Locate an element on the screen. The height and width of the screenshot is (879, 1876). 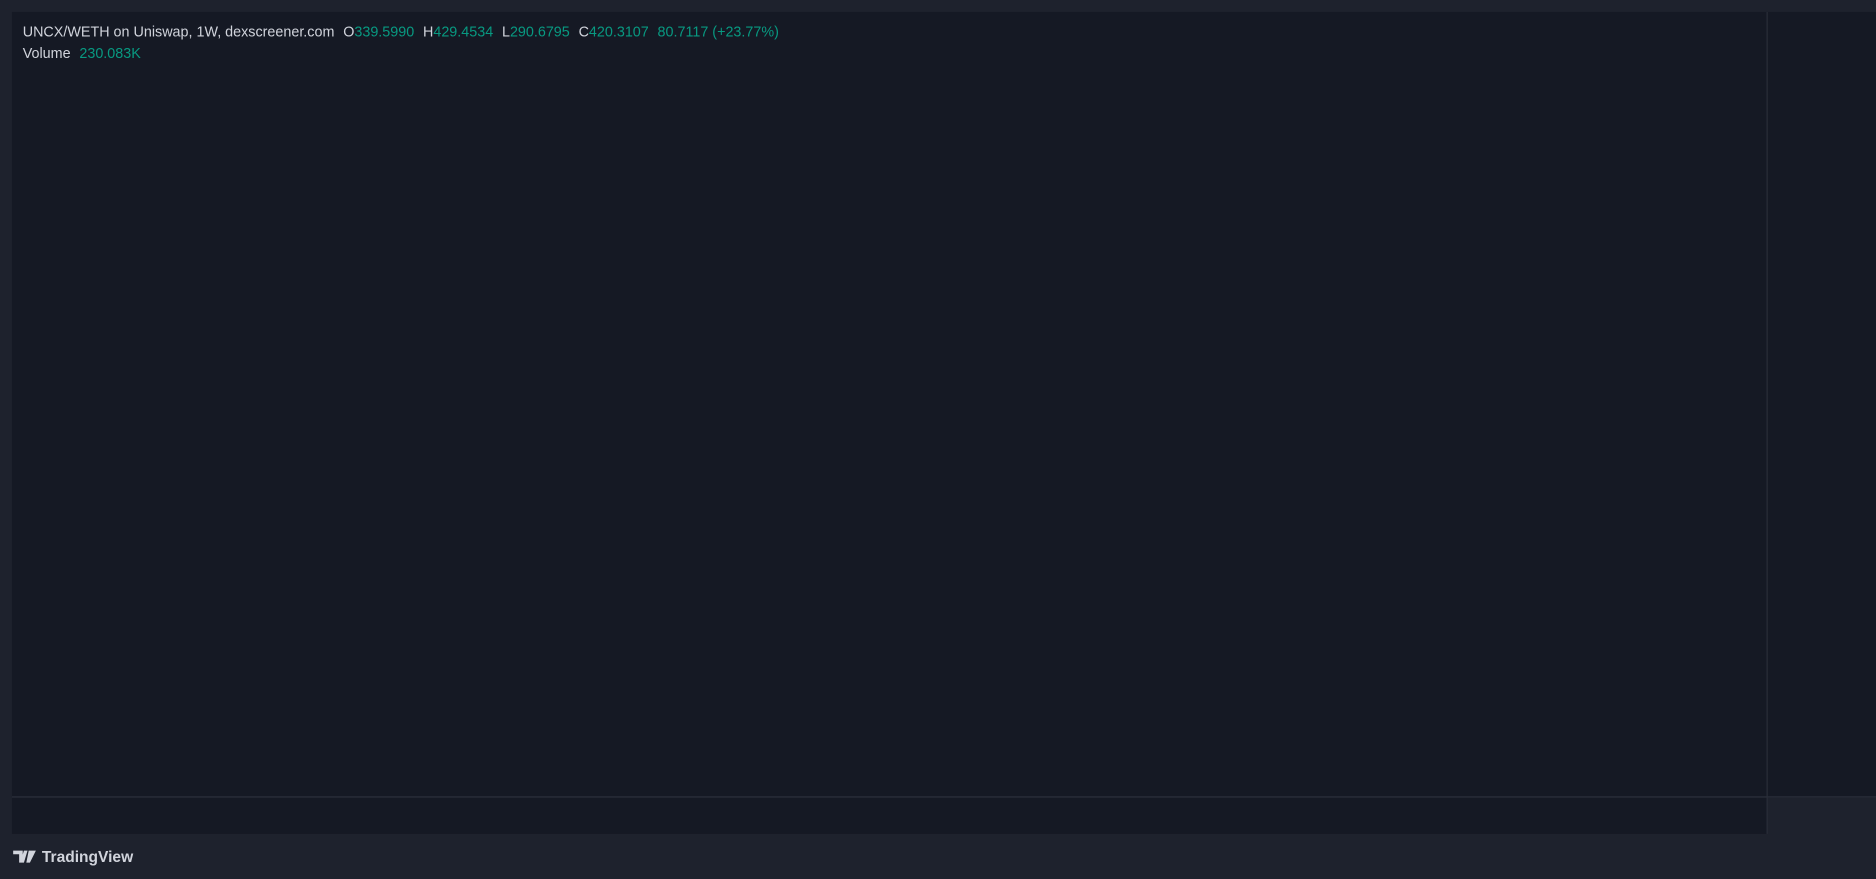
ohlc-label: L is located at coordinates (506, 32).